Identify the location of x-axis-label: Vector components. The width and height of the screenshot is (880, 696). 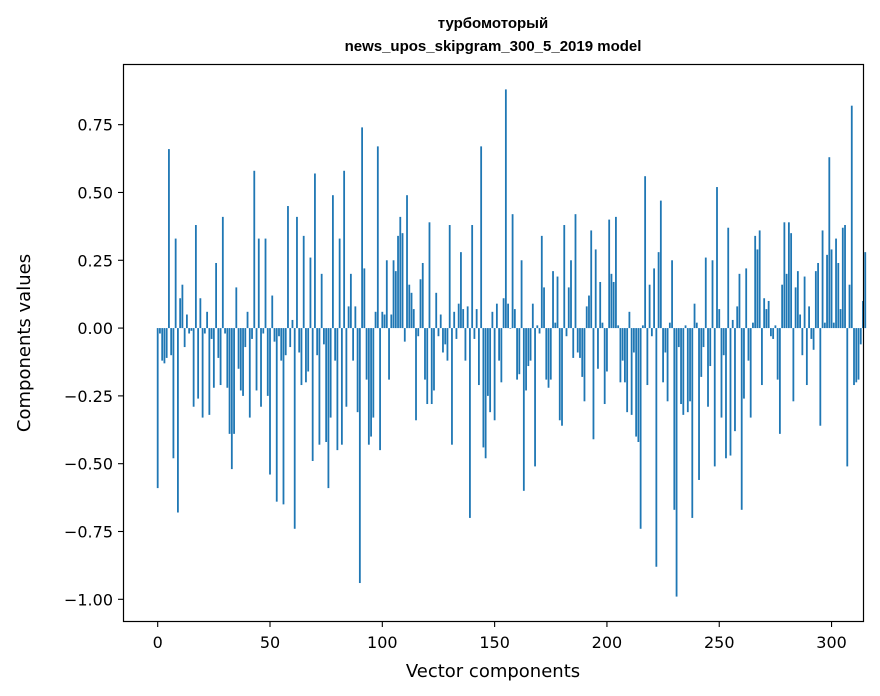
(493, 671).